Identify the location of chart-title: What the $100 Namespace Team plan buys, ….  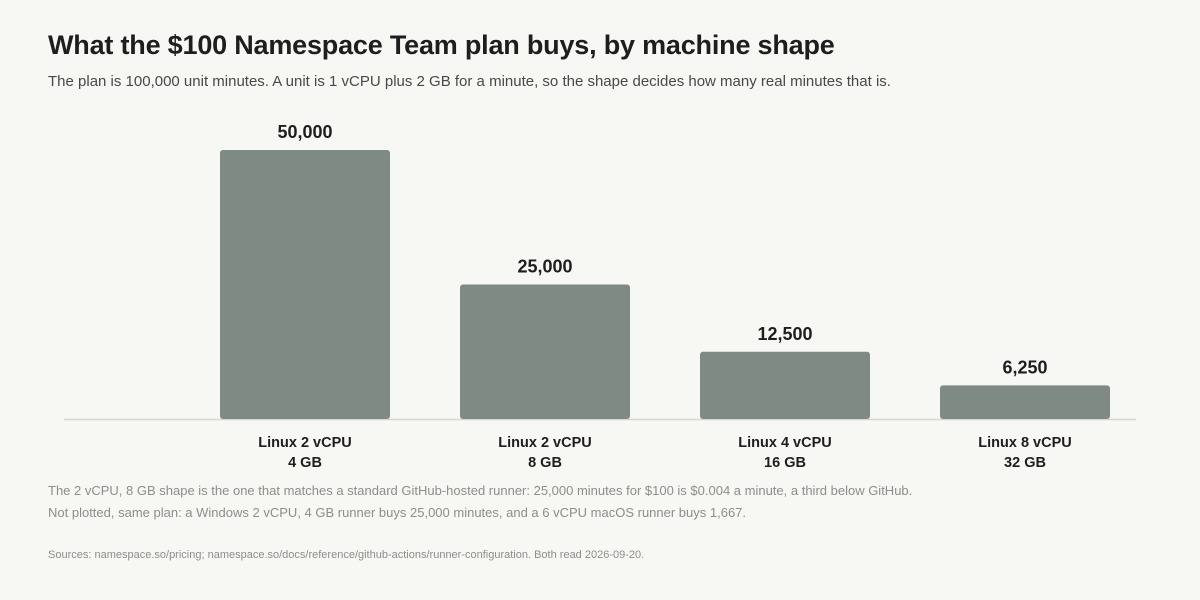
(441, 45).